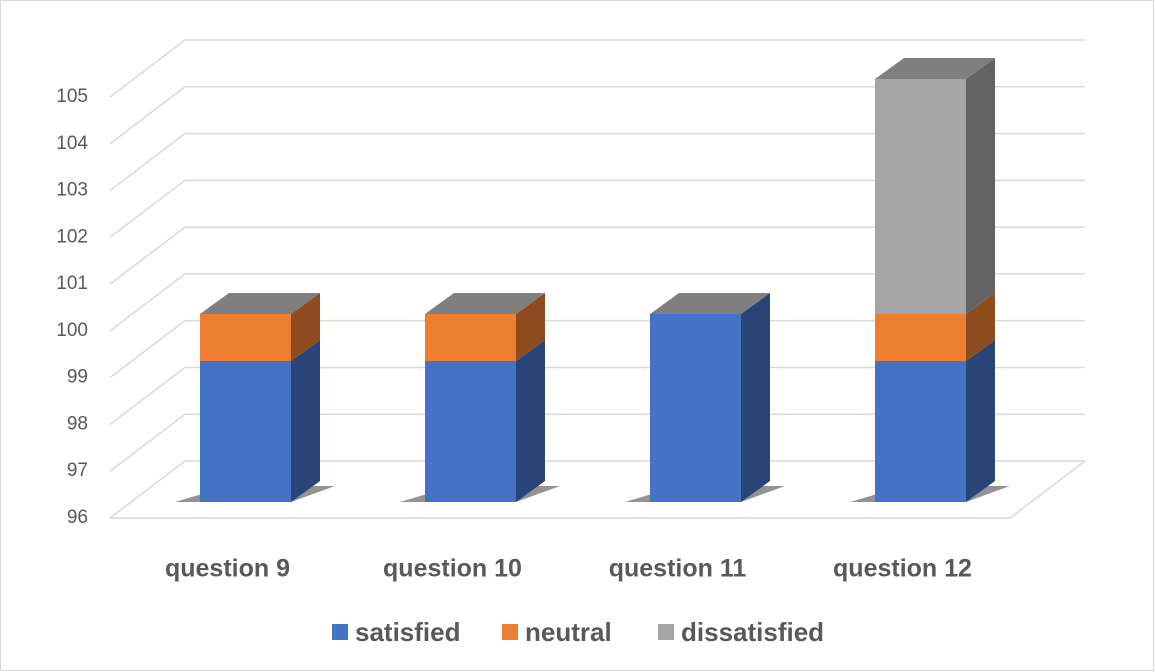  Describe the element at coordinates (72, 330) in the screenshot. I see `y-tick-label: 100` at that location.